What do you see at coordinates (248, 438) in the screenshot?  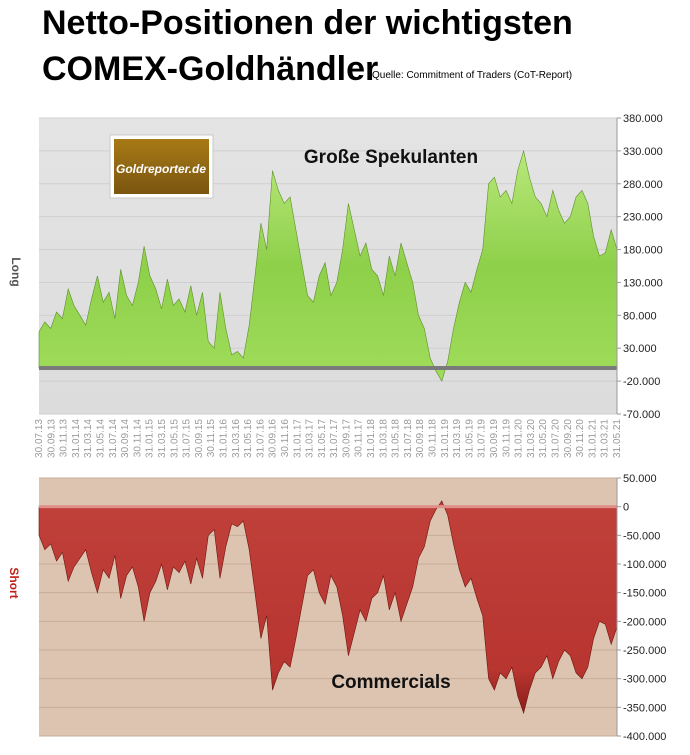 I see `x-tick-label: 31.05.16` at bounding box center [248, 438].